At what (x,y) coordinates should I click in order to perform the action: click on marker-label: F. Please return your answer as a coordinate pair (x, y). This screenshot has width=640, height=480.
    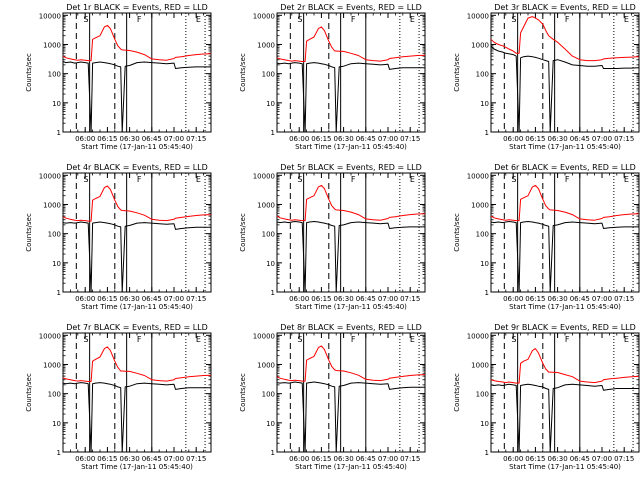
    Looking at the image, I should click on (567, 179).